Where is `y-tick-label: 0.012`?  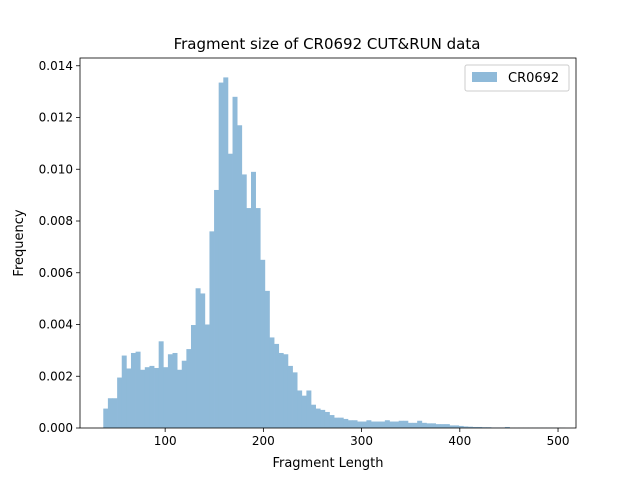
y-tick-label: 0.012 is located at coordinates (56, 118).